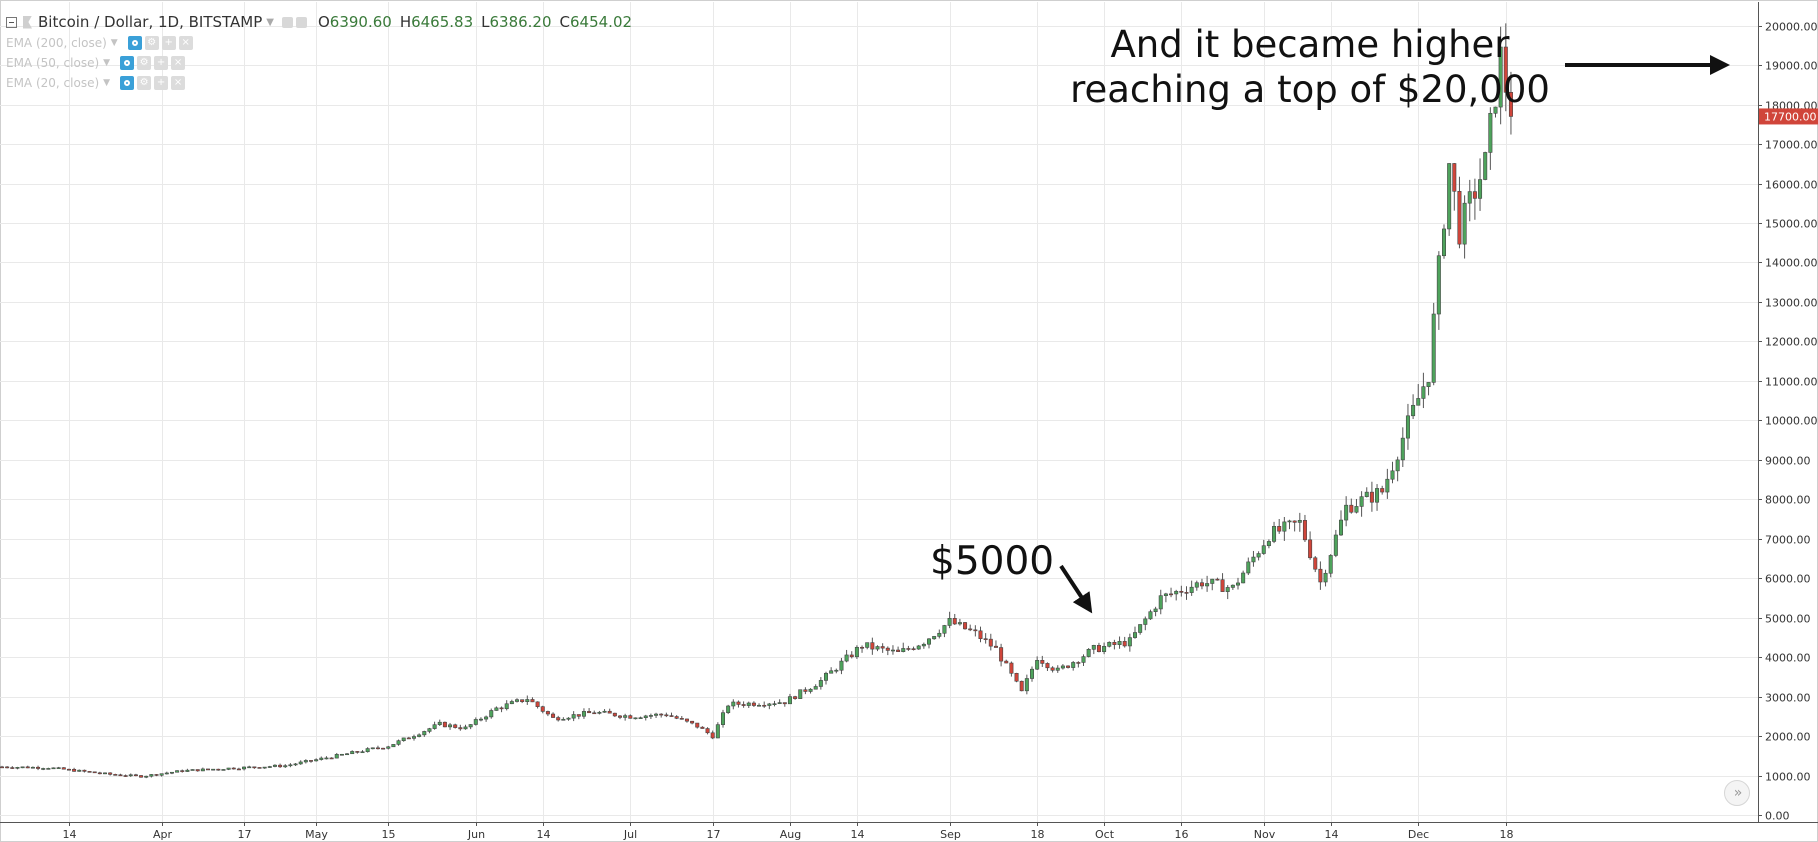  Describe the element at coordinates (144, 63) in the screenshot. I see `settings-icon: ⚙` at that location.